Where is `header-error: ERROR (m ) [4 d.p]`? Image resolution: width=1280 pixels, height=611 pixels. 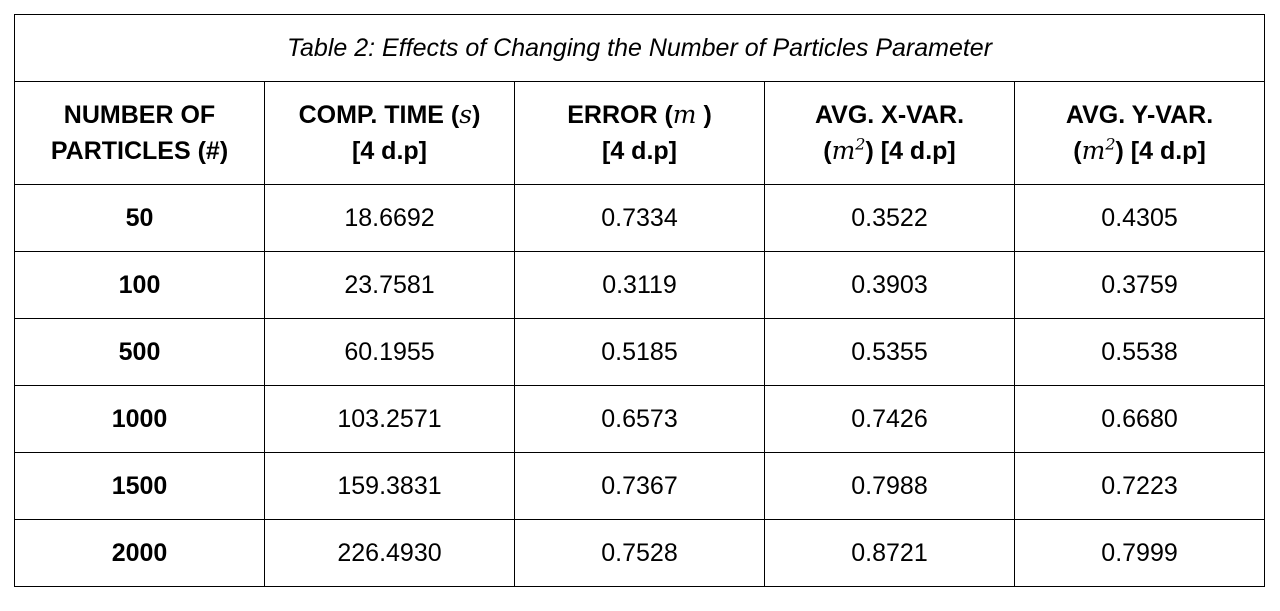 header-error: ERROR (m ) [4 d.p] is located at coordinates (639, 133).